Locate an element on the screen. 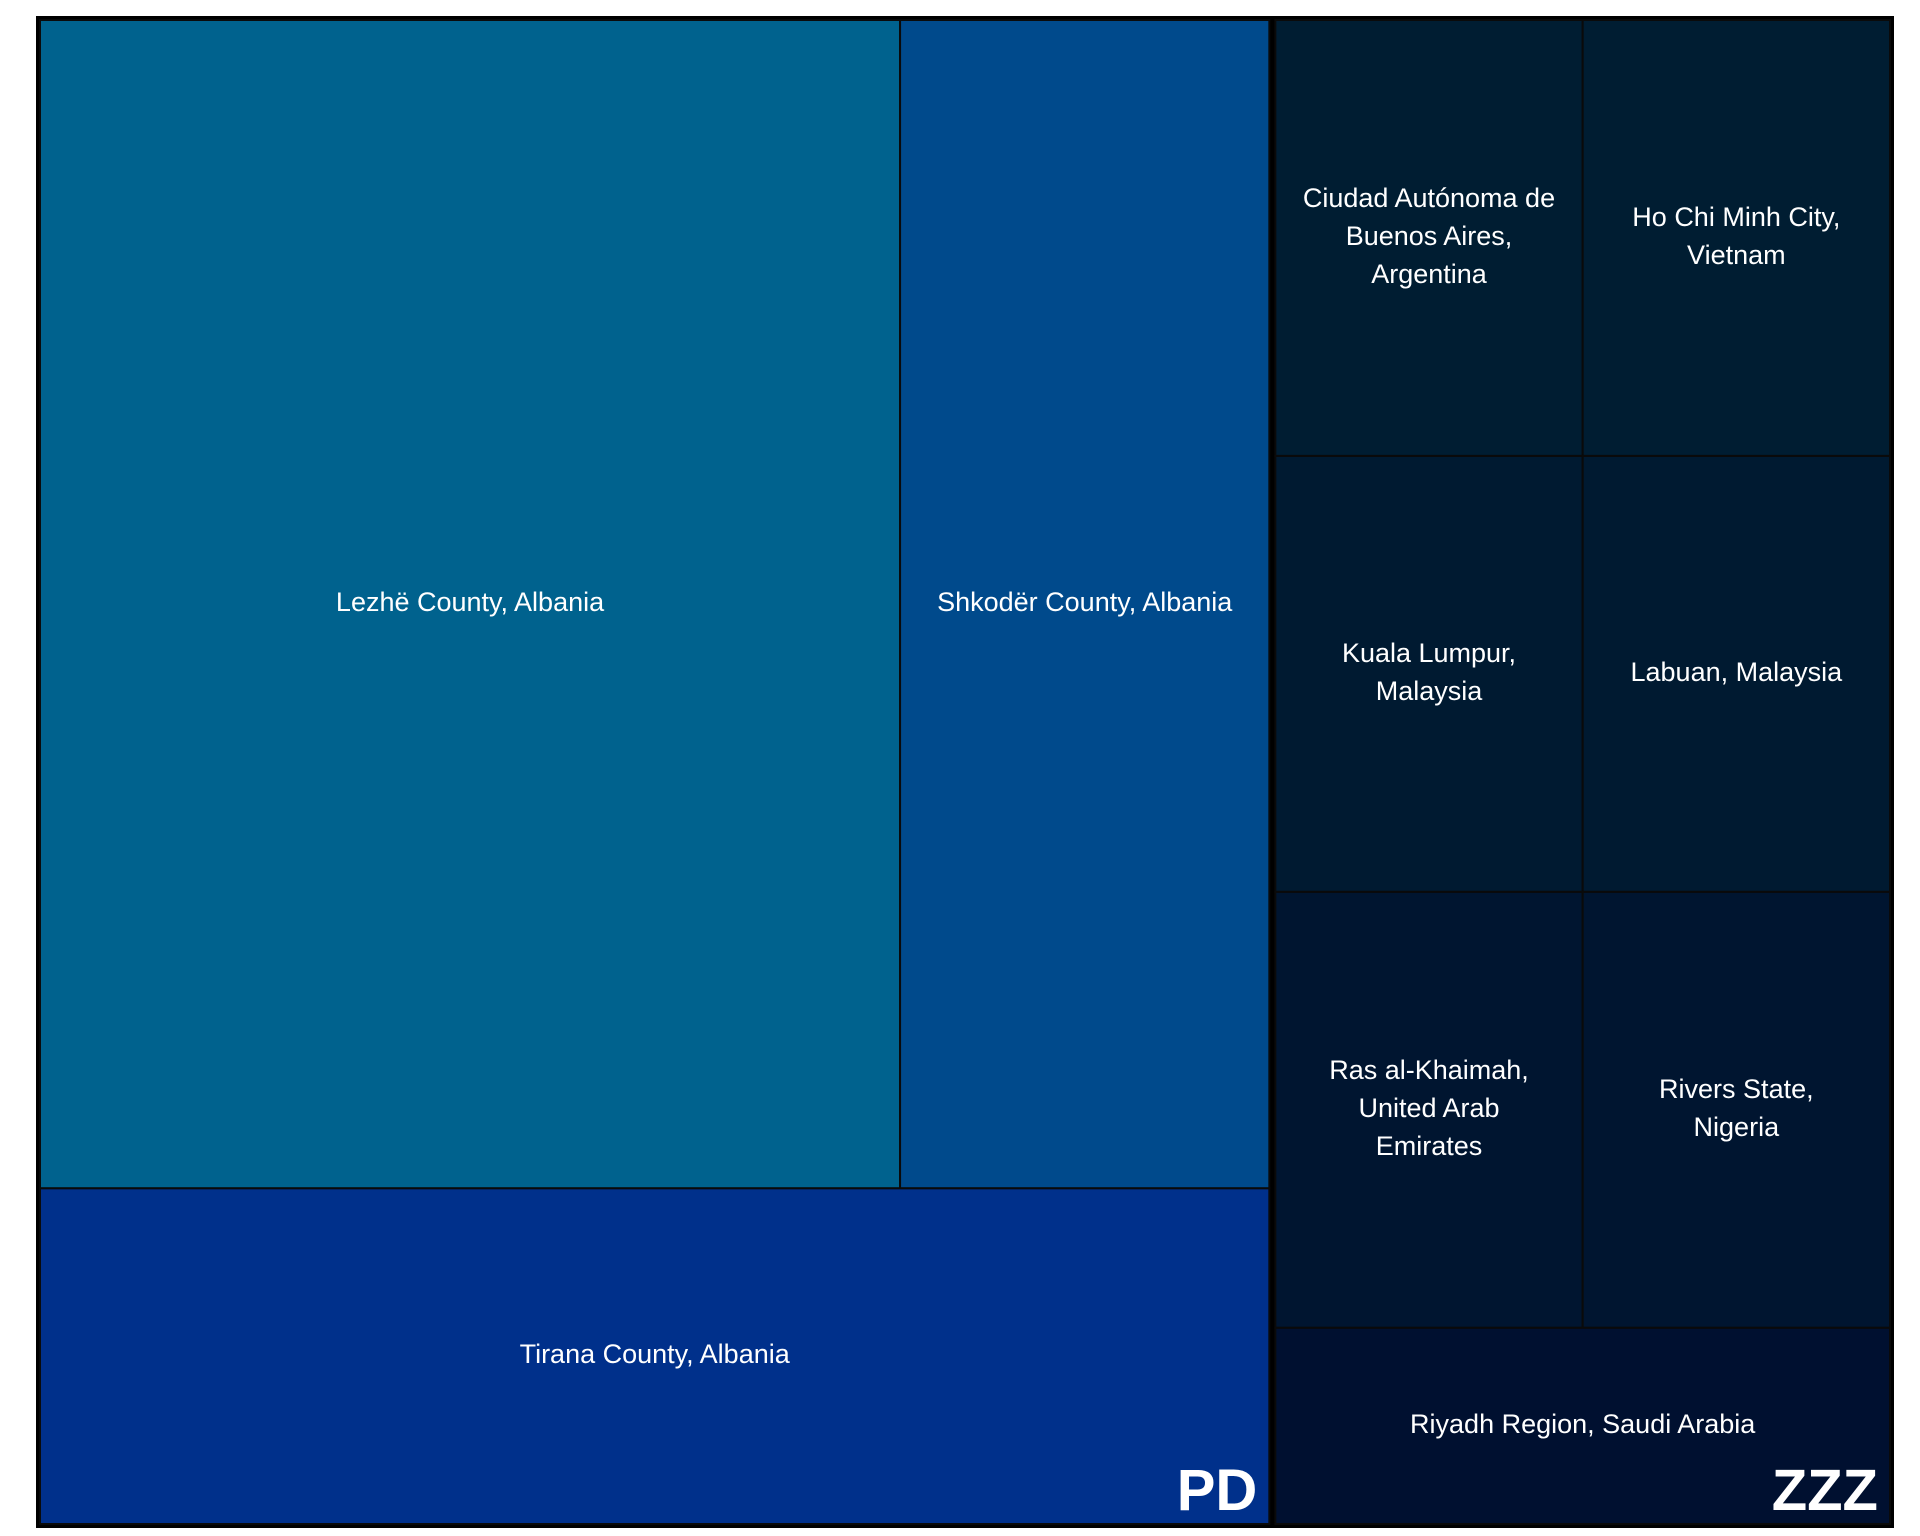 This screenshot has width=1920, height=1536. group-label-pd: PD is located at coordinates (1217, 1490).